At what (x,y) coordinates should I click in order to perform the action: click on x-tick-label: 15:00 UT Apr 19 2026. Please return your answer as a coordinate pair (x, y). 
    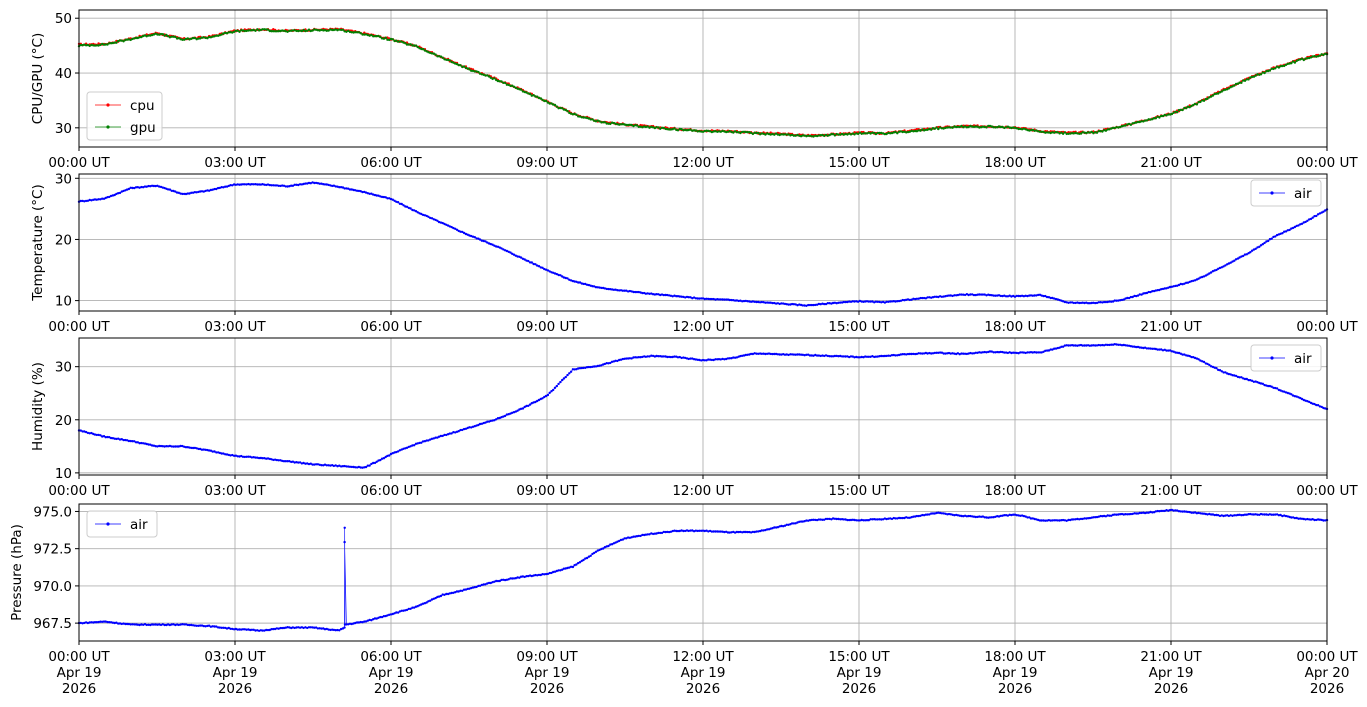
    Looking at the image, I should click on (859, 673).